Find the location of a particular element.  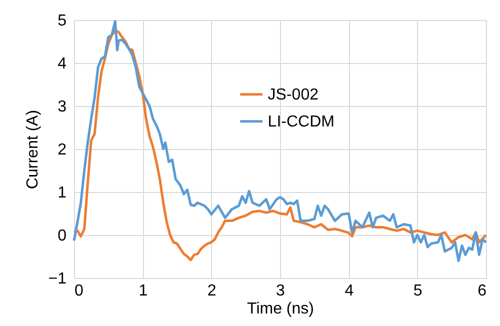

x-tick-label: 3 is located at coordinates (281, 291).